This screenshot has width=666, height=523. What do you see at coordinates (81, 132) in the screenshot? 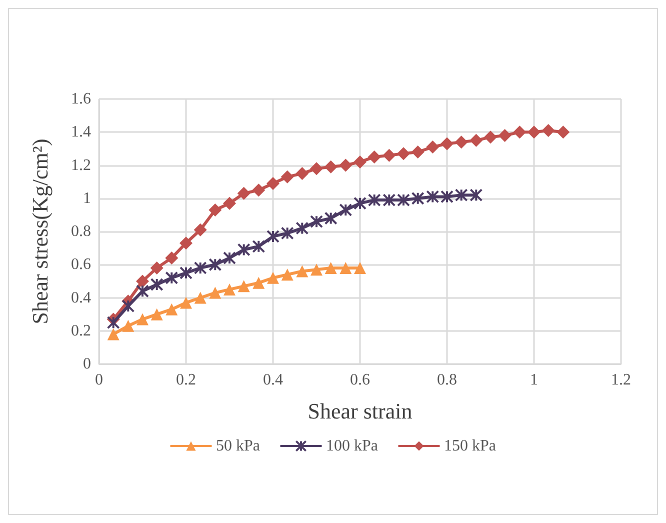
I see `y-tick-label: 1.4` at bounding box center [81, 132].